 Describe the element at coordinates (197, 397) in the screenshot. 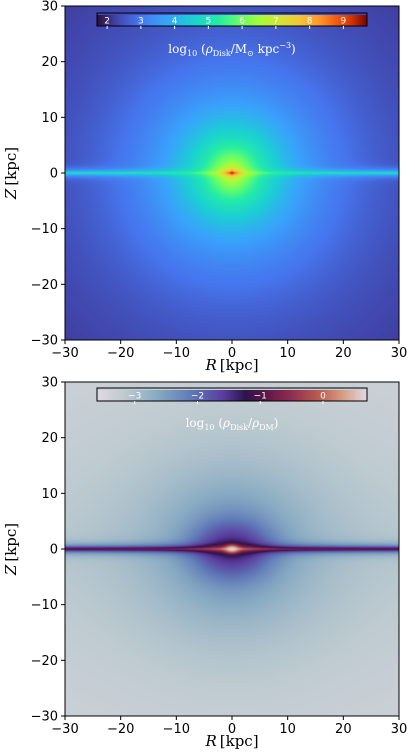

I see `colorbar-tick-label: −2` at that location.